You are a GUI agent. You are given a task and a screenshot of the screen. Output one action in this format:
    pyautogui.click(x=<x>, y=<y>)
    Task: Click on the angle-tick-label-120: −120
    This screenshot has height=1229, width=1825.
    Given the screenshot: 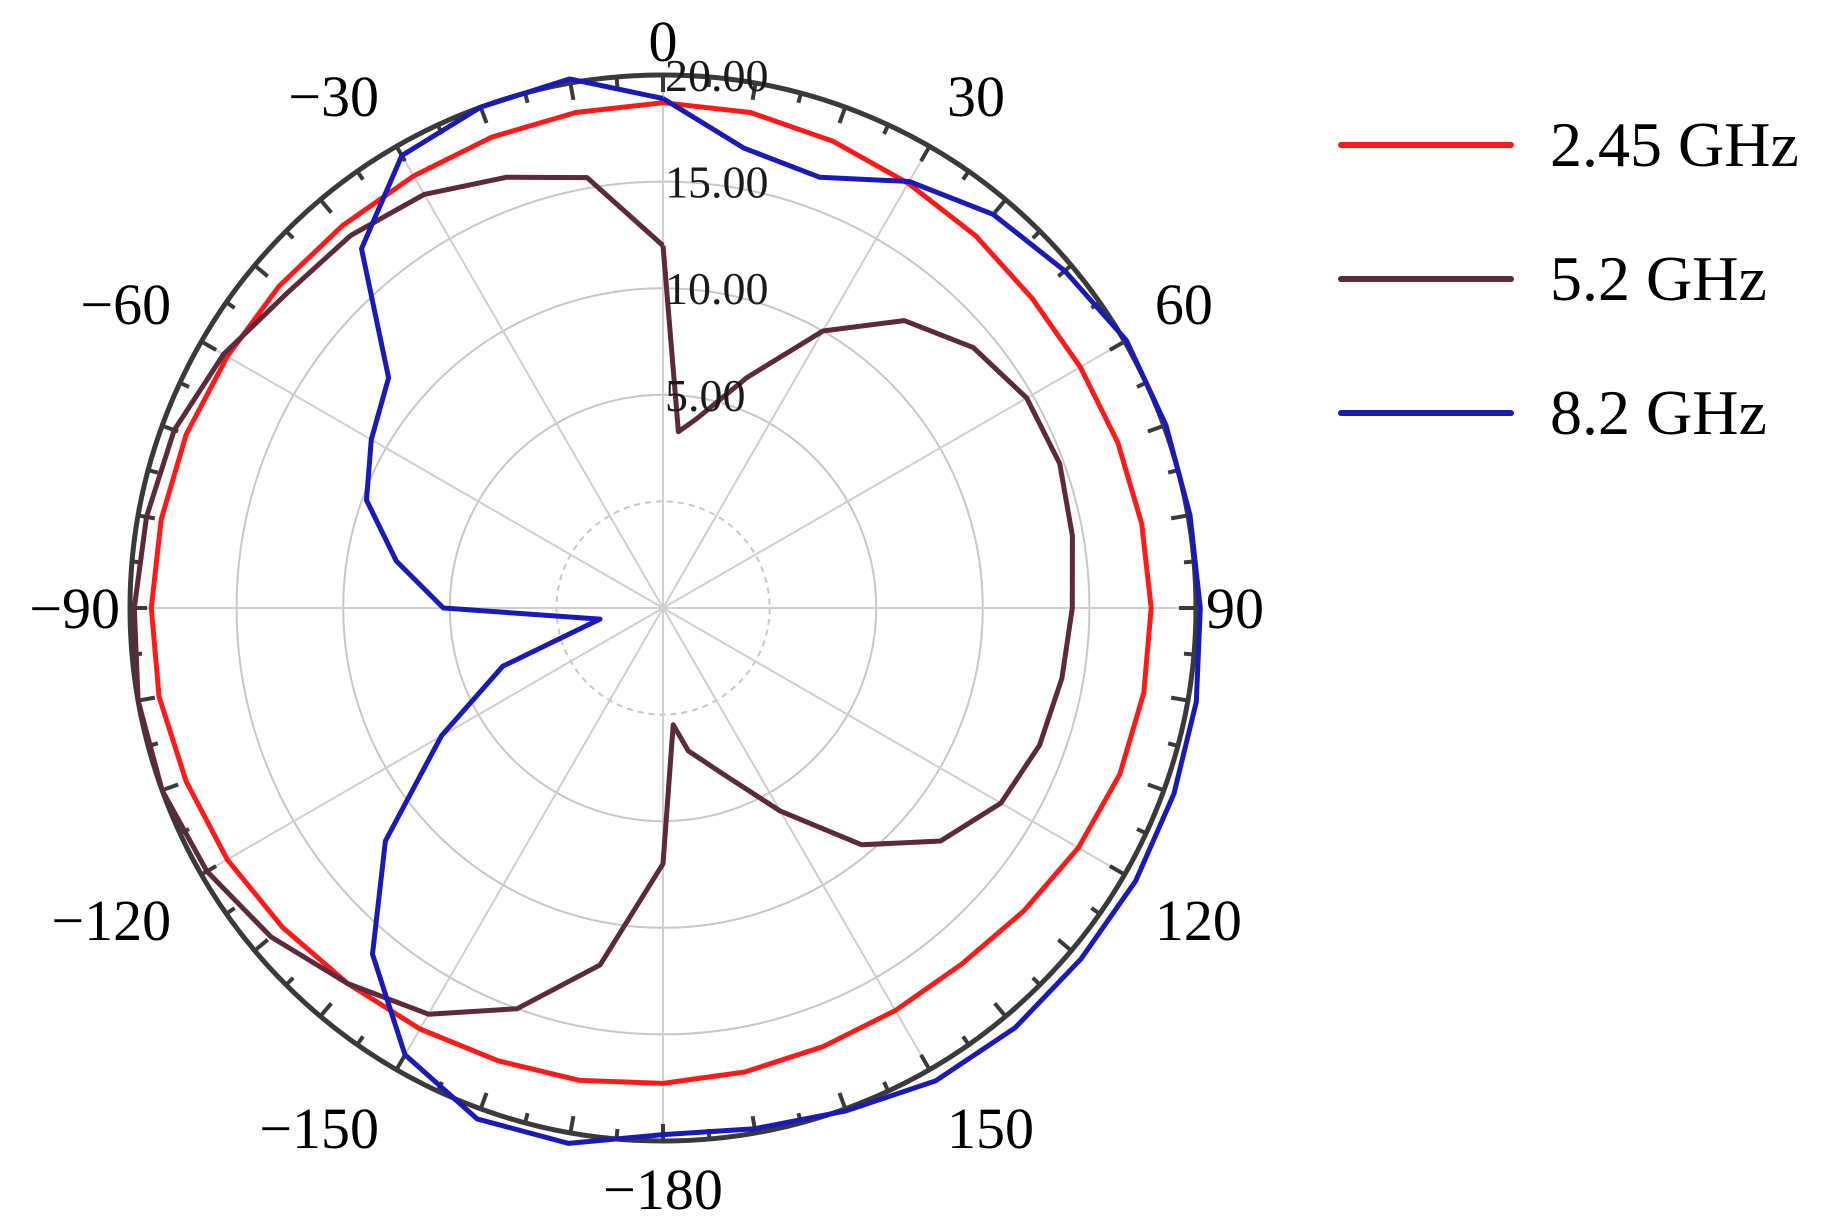 What is the action you would take?
    pyautogui.click(x=111, y=920)
    